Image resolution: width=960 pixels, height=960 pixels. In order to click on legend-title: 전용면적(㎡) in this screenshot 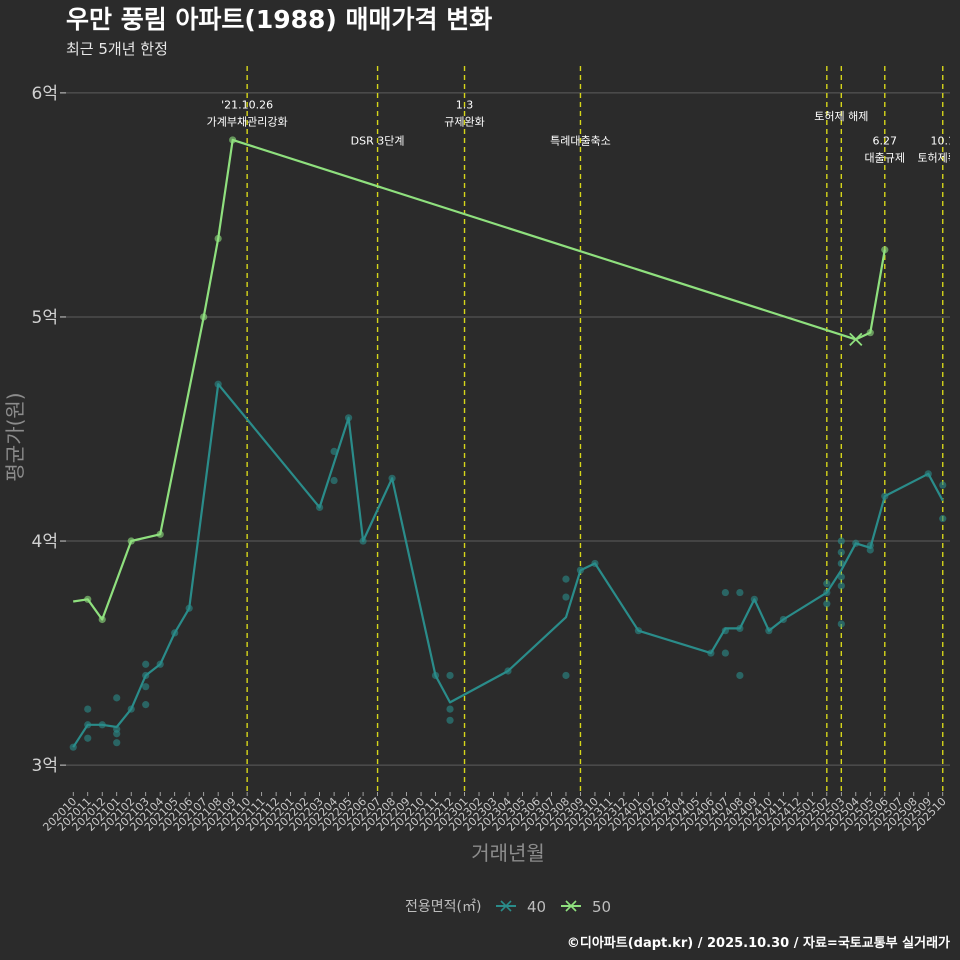, I will do `click(443, 907)`.